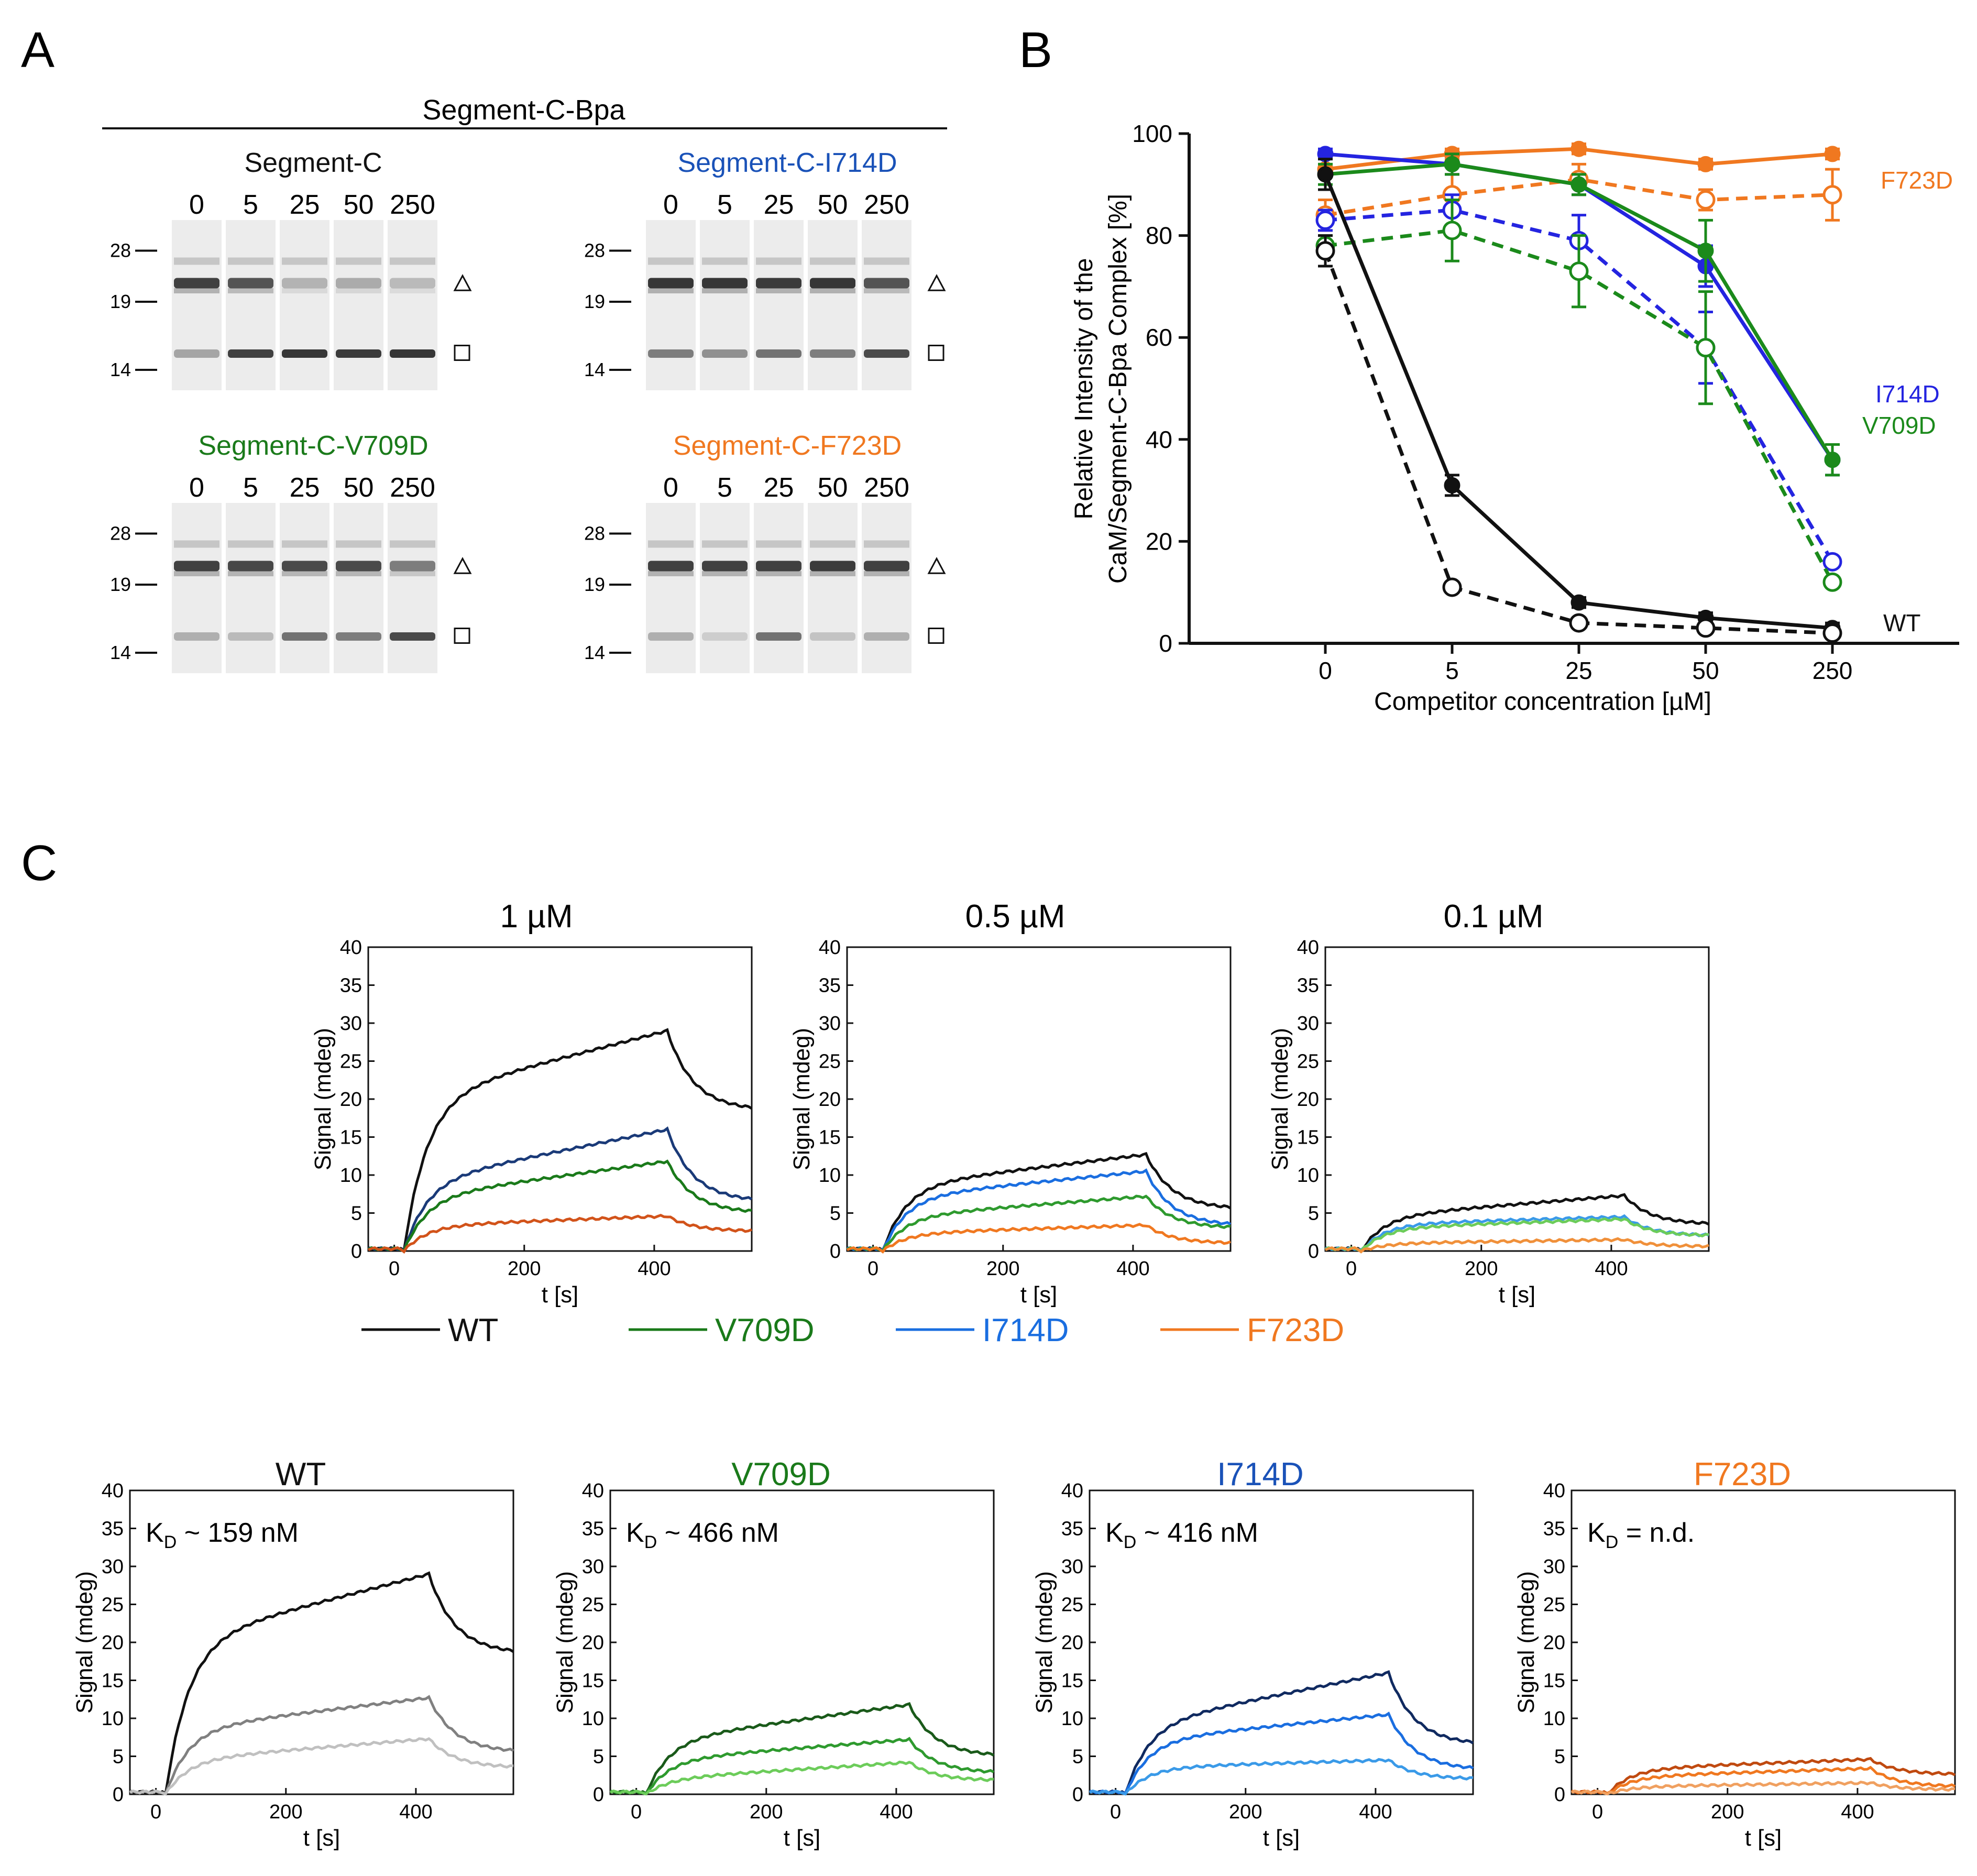 This screenshot has width=1977, height=1876. What do you see at coordinates (830, 986) in the screenshot?
I see `ctop-ytick-label-1-7: 35` at bounding box center [830, 986].